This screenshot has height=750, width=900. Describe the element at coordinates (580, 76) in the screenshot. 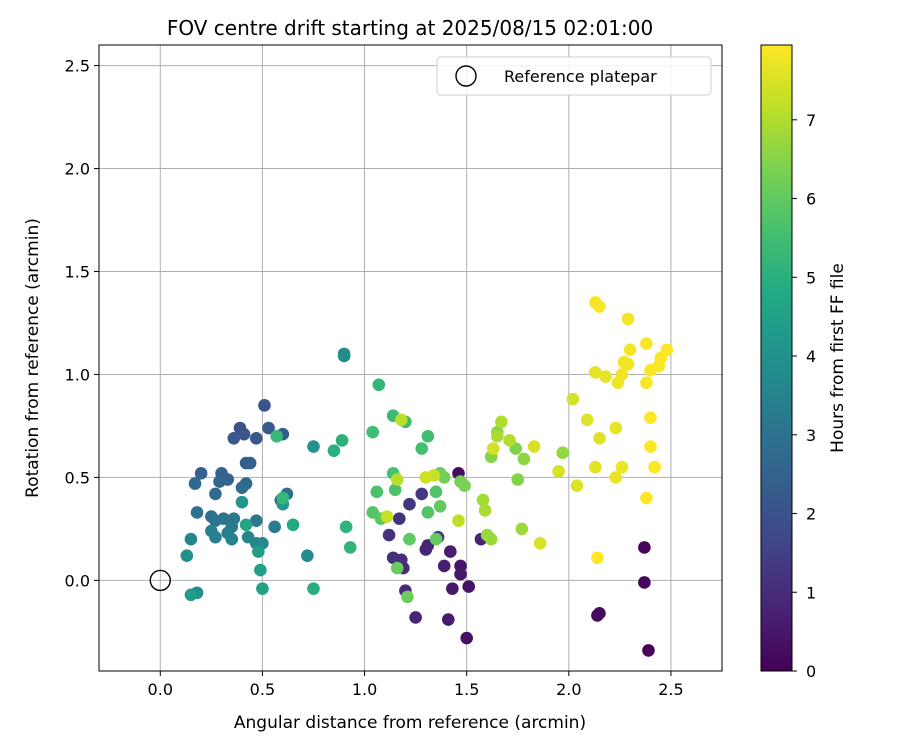

I see `legend-label: Reference platepar` at that location.